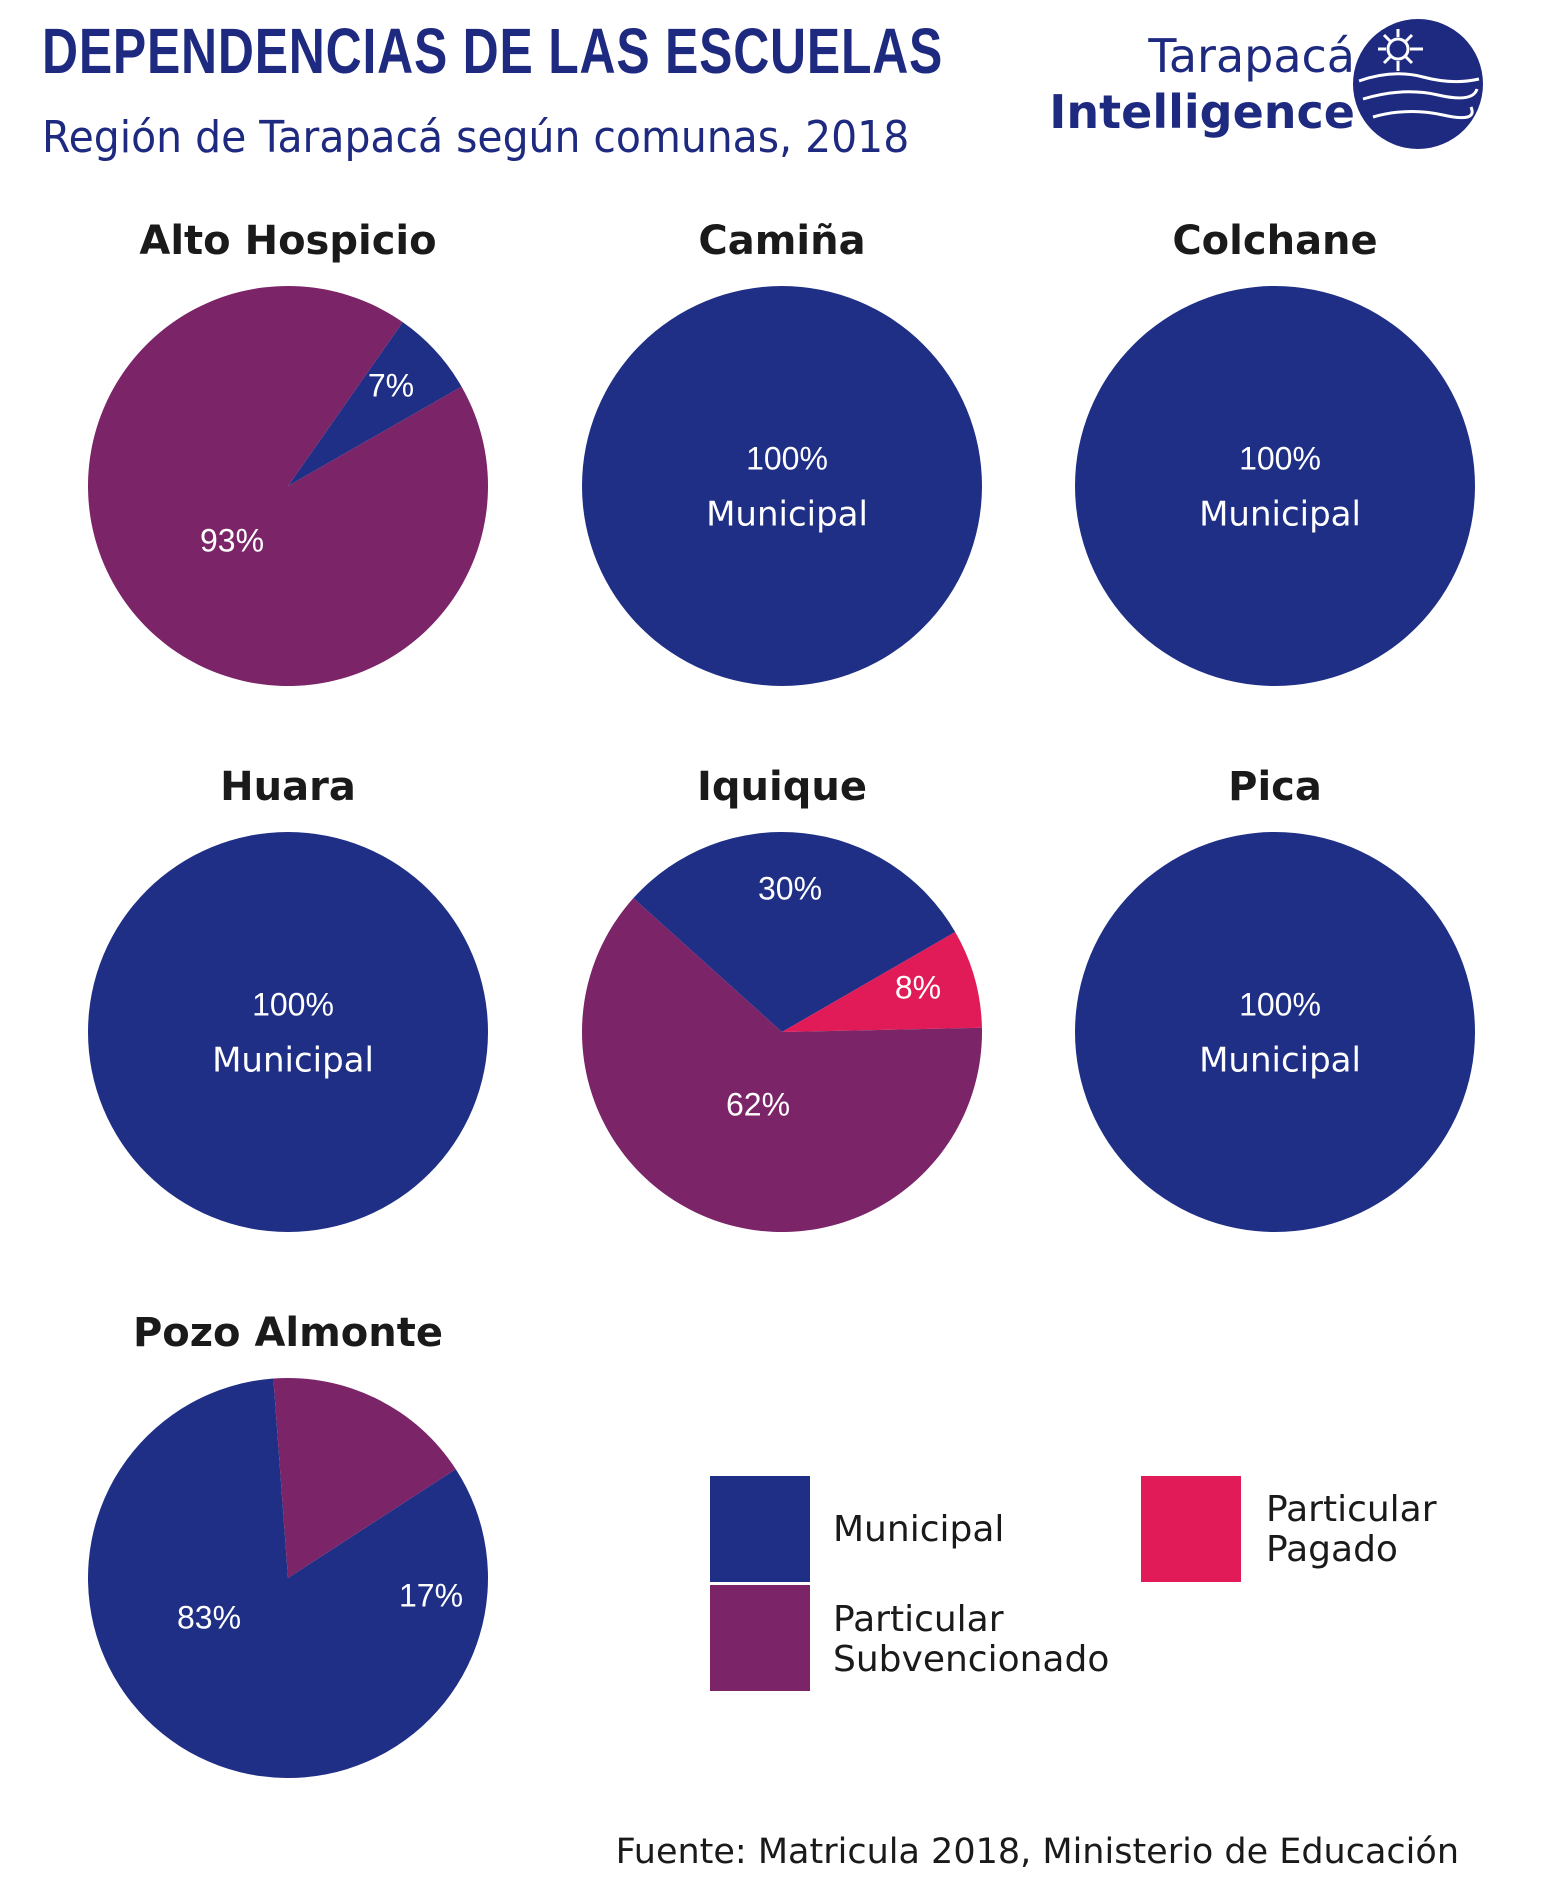  I want to click on brand-line-2: Intelligence, so click(1202, 112).